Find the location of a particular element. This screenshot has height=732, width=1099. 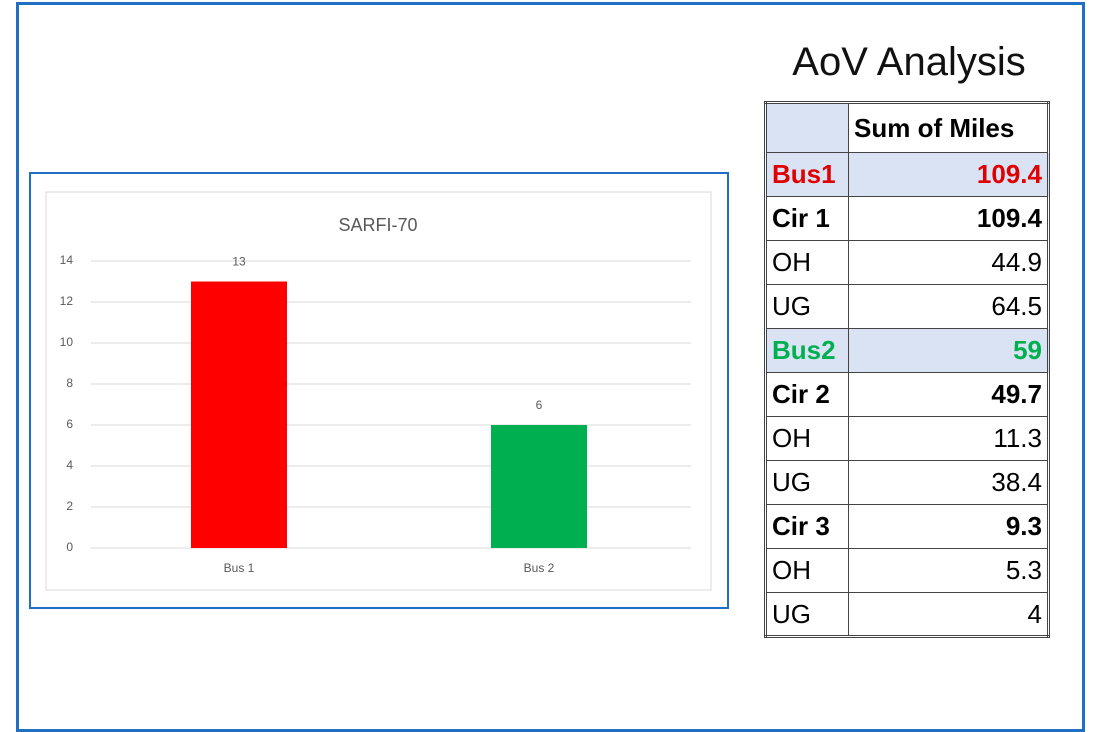

row-value: 11.3 is located at coordinates (948, 438).